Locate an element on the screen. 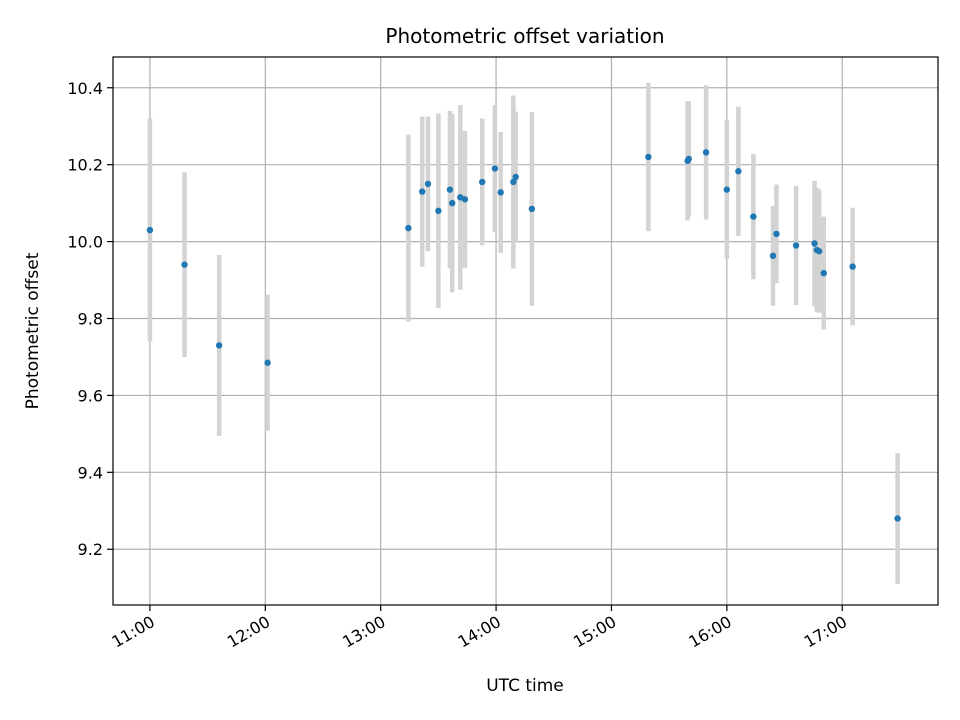 Image resolution: width=960 pixels, height=720 pixels. x-tick-label: 14:00 is located at coordinates (479, 632).